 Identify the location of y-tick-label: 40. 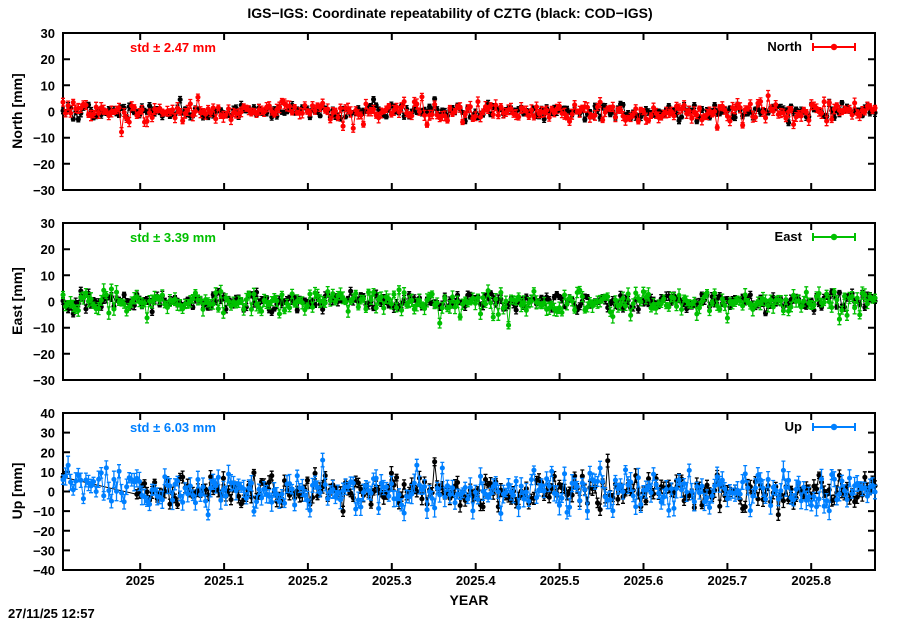
(48, 413).